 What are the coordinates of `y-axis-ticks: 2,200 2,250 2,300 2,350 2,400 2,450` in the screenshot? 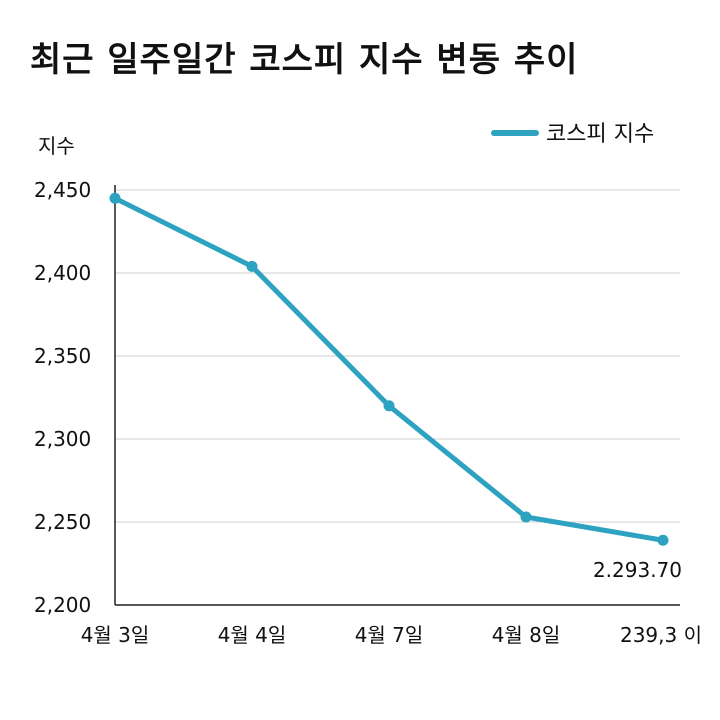 It's located at (62, 397).